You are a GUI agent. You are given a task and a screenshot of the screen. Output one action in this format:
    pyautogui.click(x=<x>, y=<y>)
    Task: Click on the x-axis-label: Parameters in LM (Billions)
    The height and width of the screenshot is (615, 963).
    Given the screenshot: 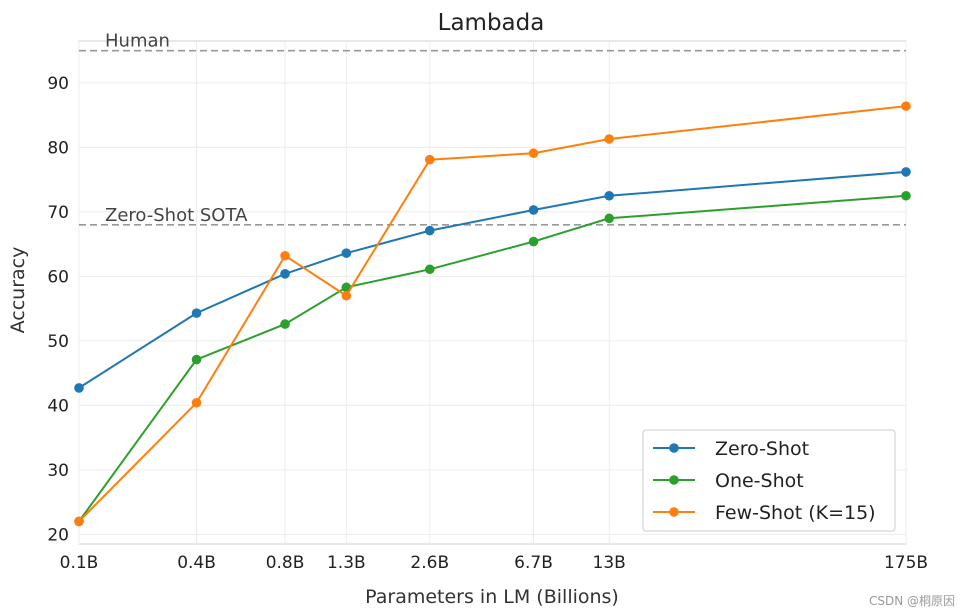 What is the action you would take?
    pyautogui.click(x=492, y=597)
    